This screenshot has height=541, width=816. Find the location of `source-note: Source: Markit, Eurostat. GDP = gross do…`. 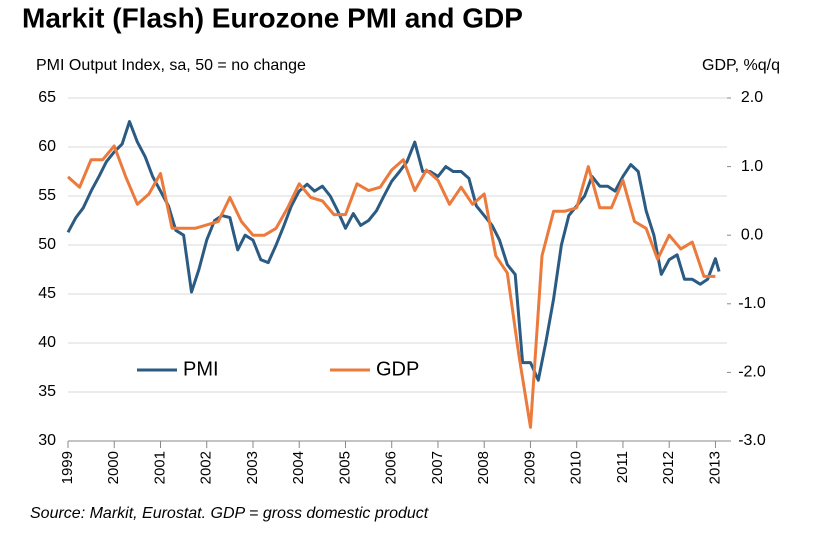

source-note: Source: Markit, Eurostat. GDP = gross do… is located at coordinates (229, 513).